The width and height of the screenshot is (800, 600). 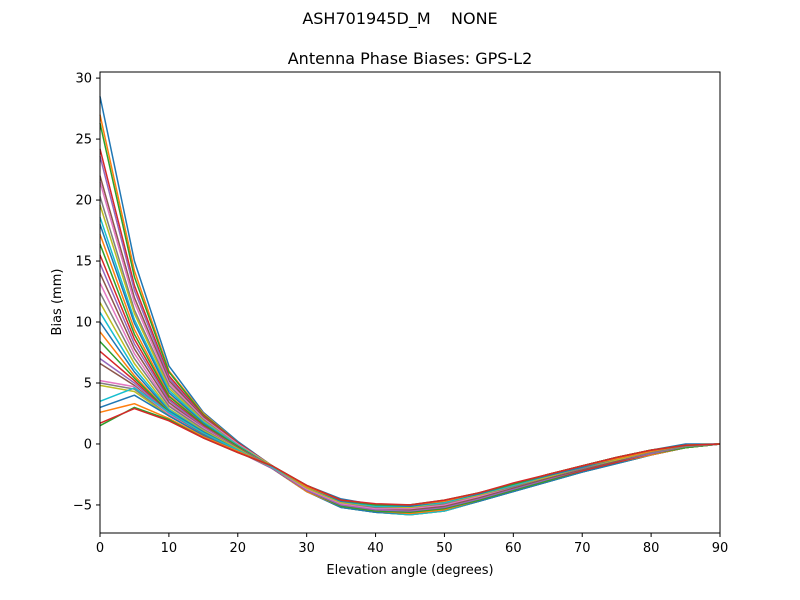 What do you see at coordinates (88, 383) in the screenshot?
I see `y-tick-label: 5` at bounding box center [88, 383].